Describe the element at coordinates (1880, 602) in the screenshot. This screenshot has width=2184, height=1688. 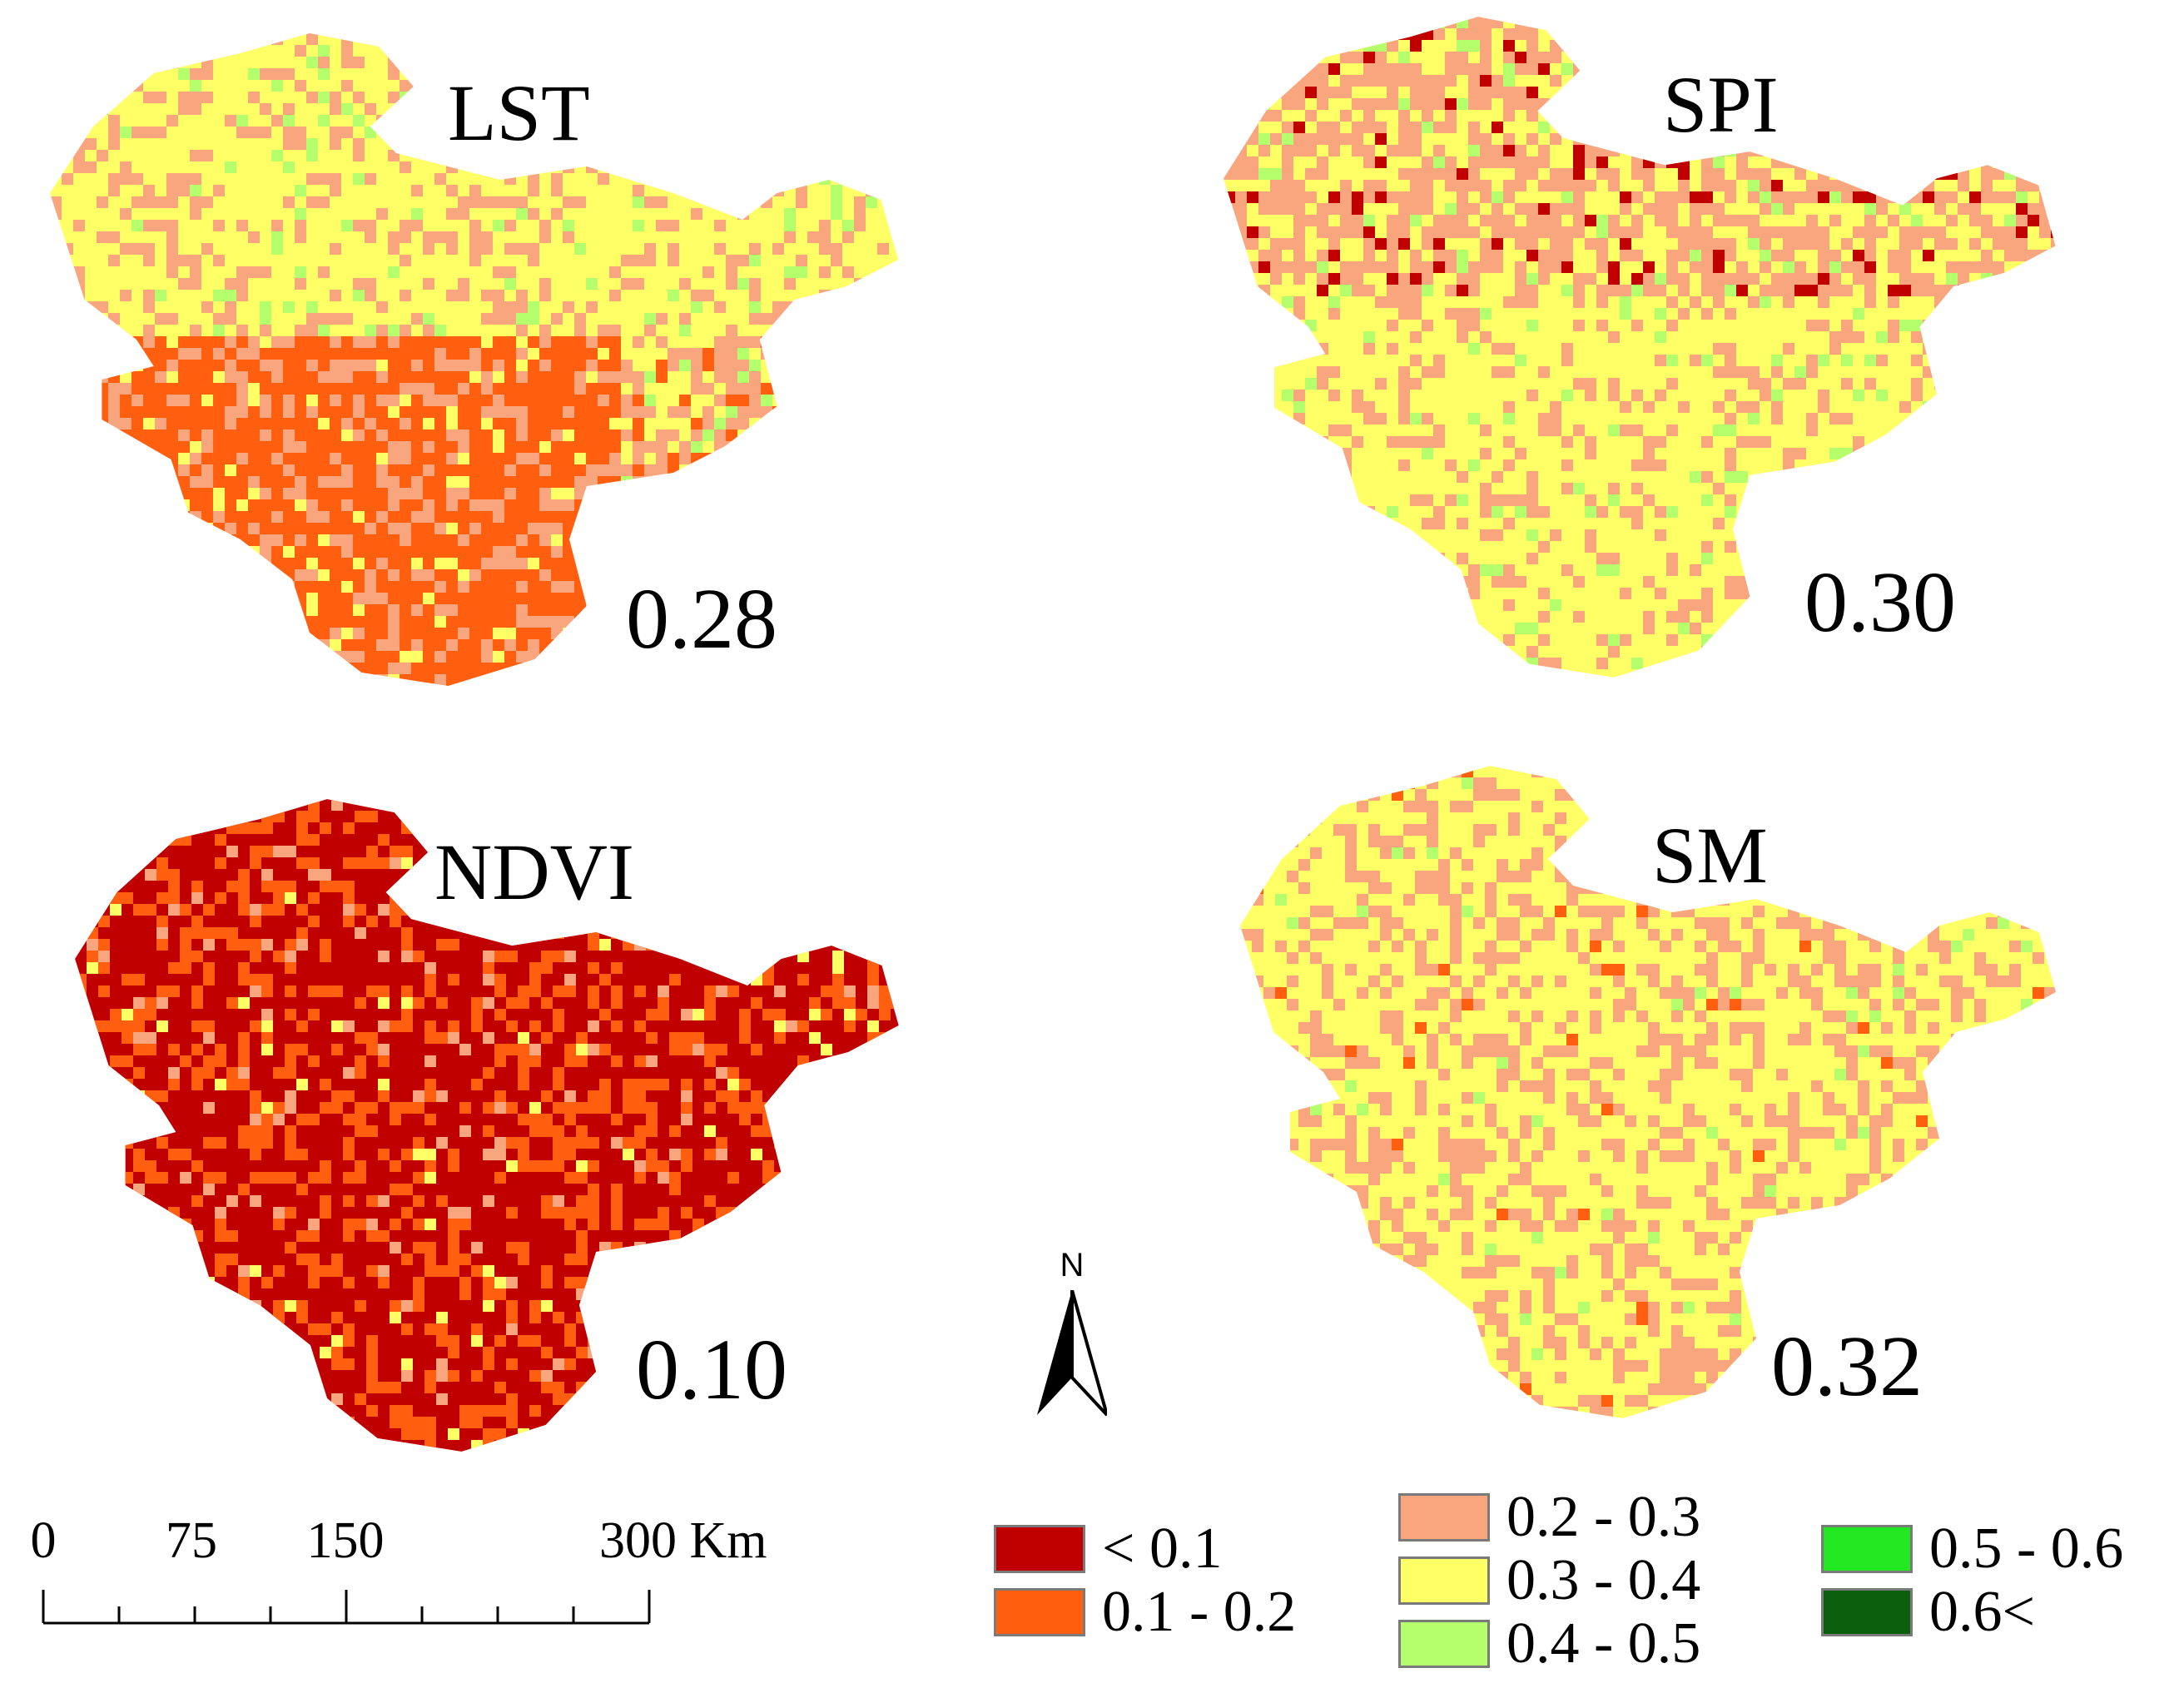
I see `map-value-spi: 0.30` at that location.